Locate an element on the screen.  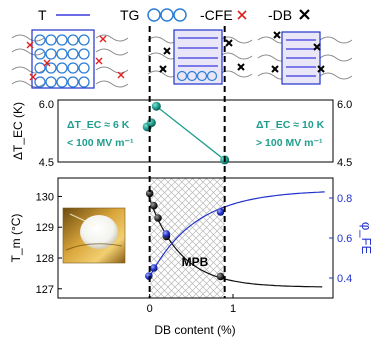
left-ytick-label: 128 is located at coordinates (45, 259).